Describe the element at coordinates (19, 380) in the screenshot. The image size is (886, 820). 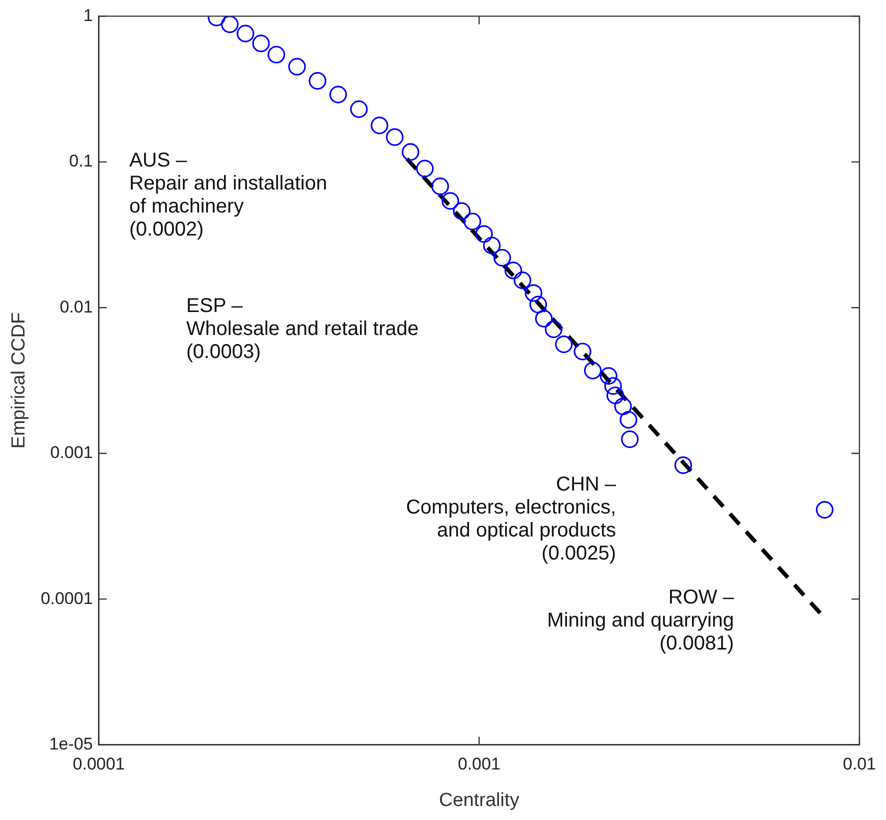
I see `y-axis-title: Empirical CCDF` at that location.